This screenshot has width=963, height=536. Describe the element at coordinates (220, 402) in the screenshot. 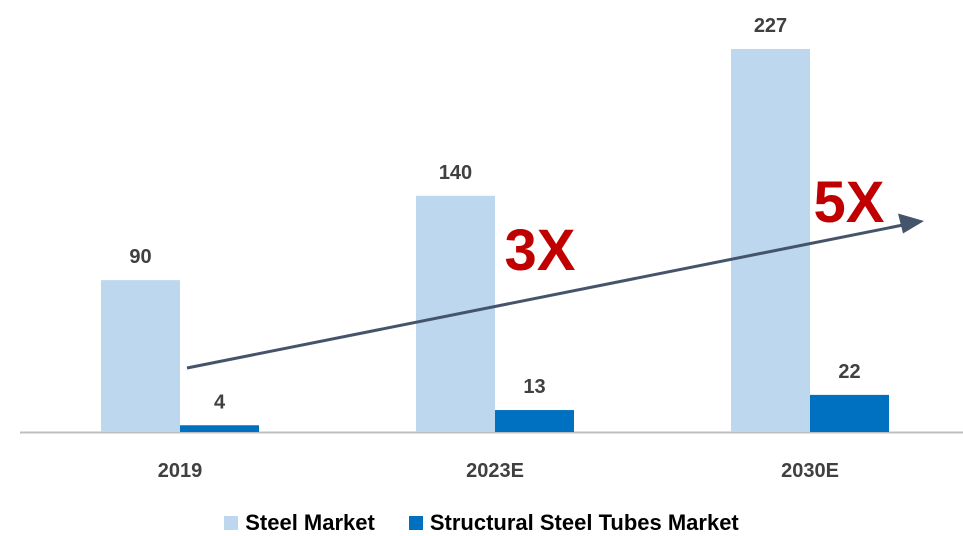

I see `data-label-structural-tubes-2019: 4` at that location.